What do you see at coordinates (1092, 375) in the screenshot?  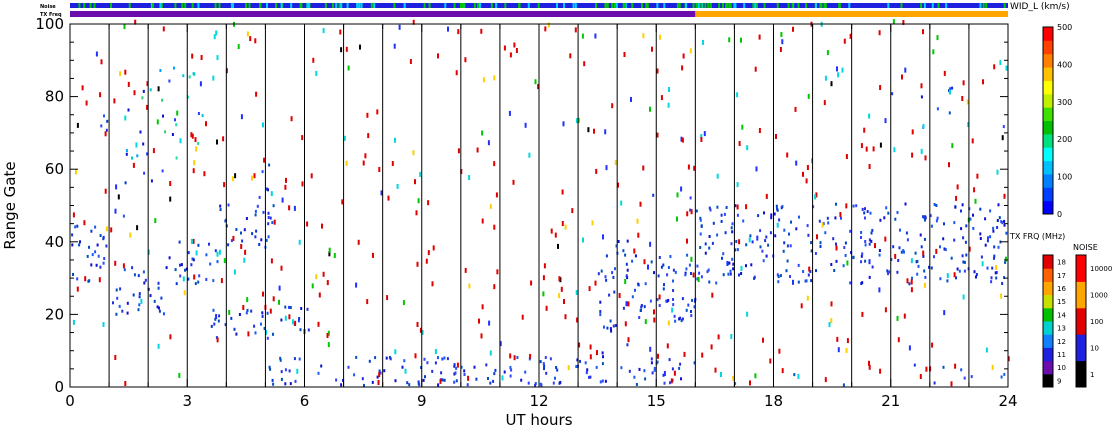 I see `noise-colorbar-tick: 1` at bounding box center [1092, 375].